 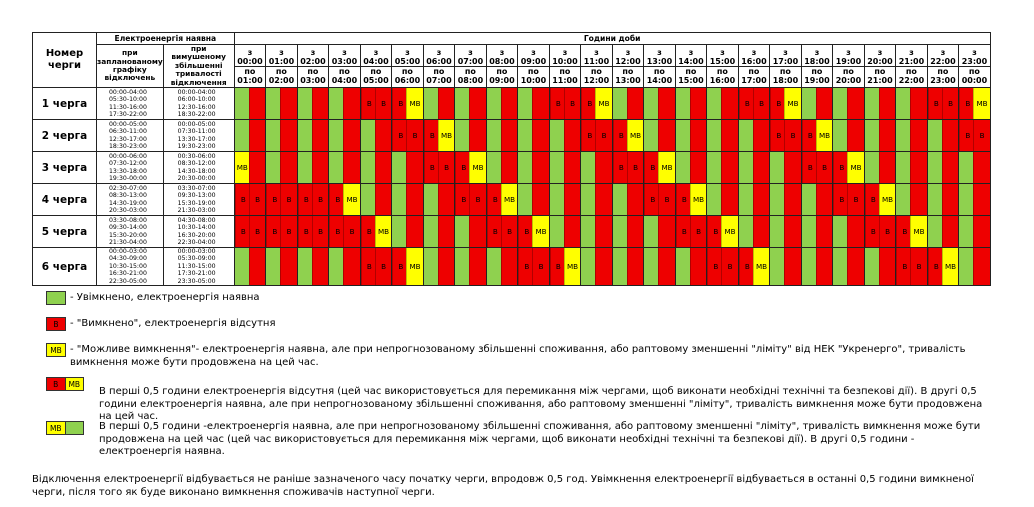 What do you see at coordinates (848, 66) in the screenshot?
I see `hour-header: з 19:00 по 20:00` at bounding box center [848, 66].